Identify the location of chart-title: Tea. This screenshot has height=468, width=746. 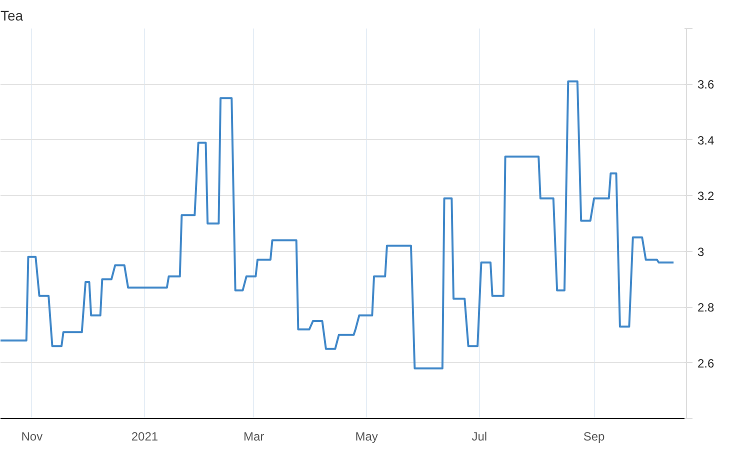
(12, 16).